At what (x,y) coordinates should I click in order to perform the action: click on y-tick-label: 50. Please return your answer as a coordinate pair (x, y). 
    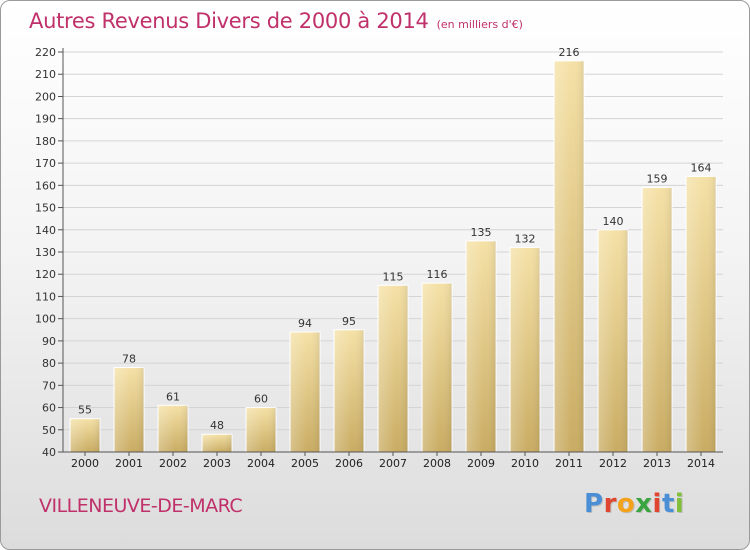
    Looking at the image, I should click on (49, 430).